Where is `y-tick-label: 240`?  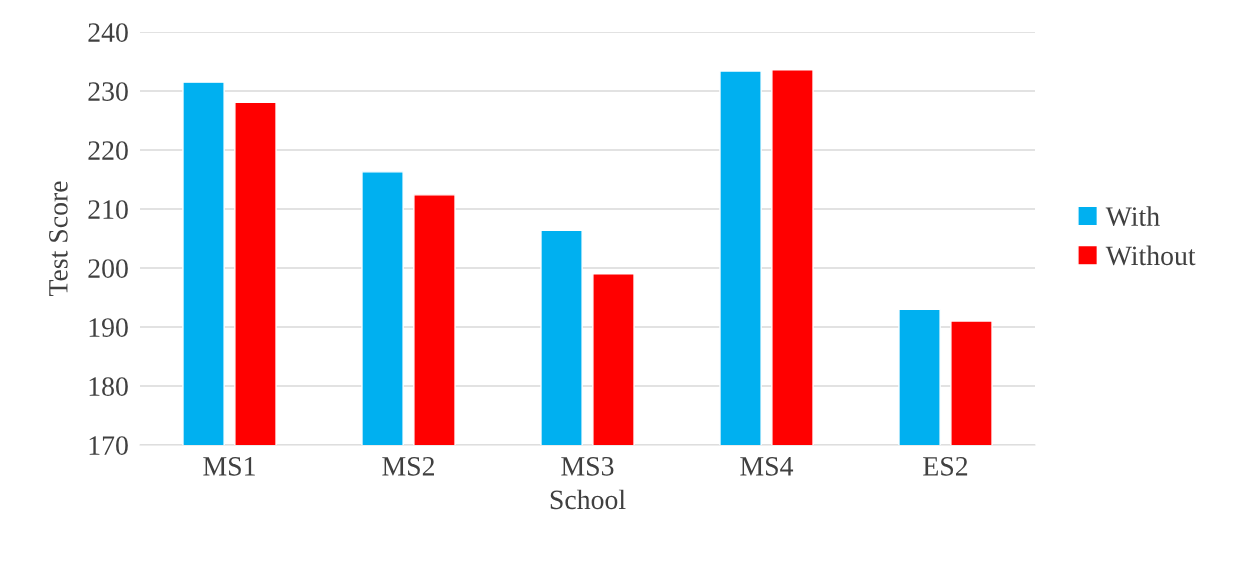
y-tick-label: 240 is located at coordinates (108, 32).